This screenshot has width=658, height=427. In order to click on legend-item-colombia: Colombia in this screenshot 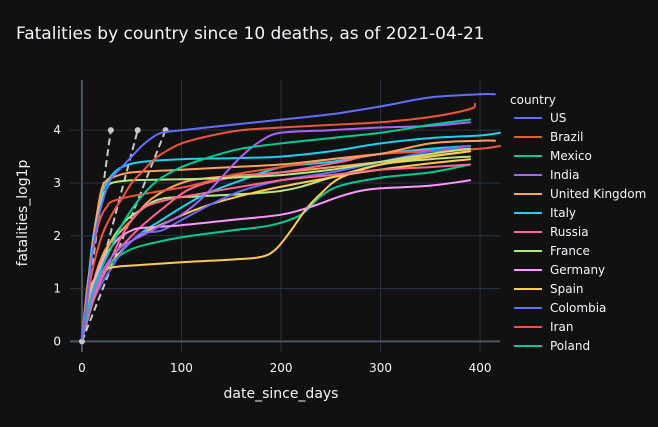, I will do `click(560, 308)`.